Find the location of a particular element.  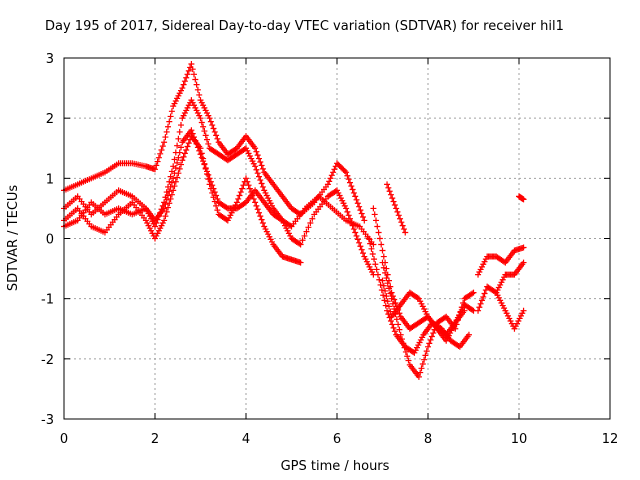

x-axis-label: GPS time / hours is located at coordinates (335, 466).